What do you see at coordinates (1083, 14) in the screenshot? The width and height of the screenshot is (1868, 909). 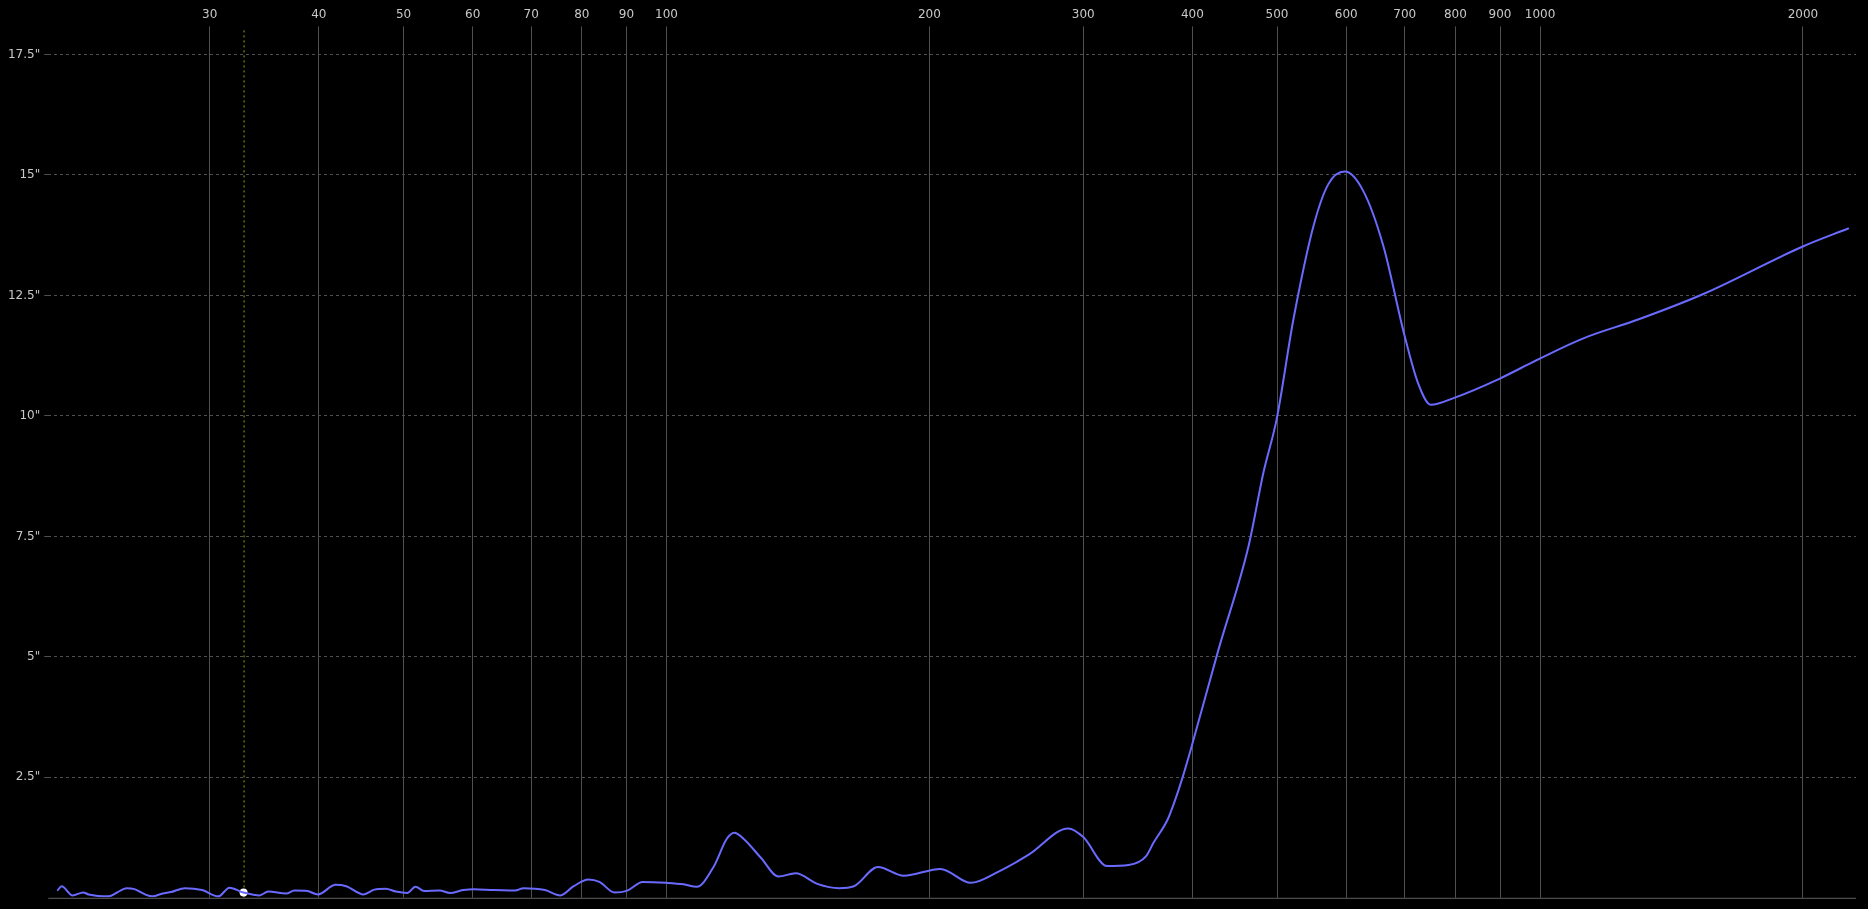 I see `x-tick-label: 300` at bounding box center [1083, 14].